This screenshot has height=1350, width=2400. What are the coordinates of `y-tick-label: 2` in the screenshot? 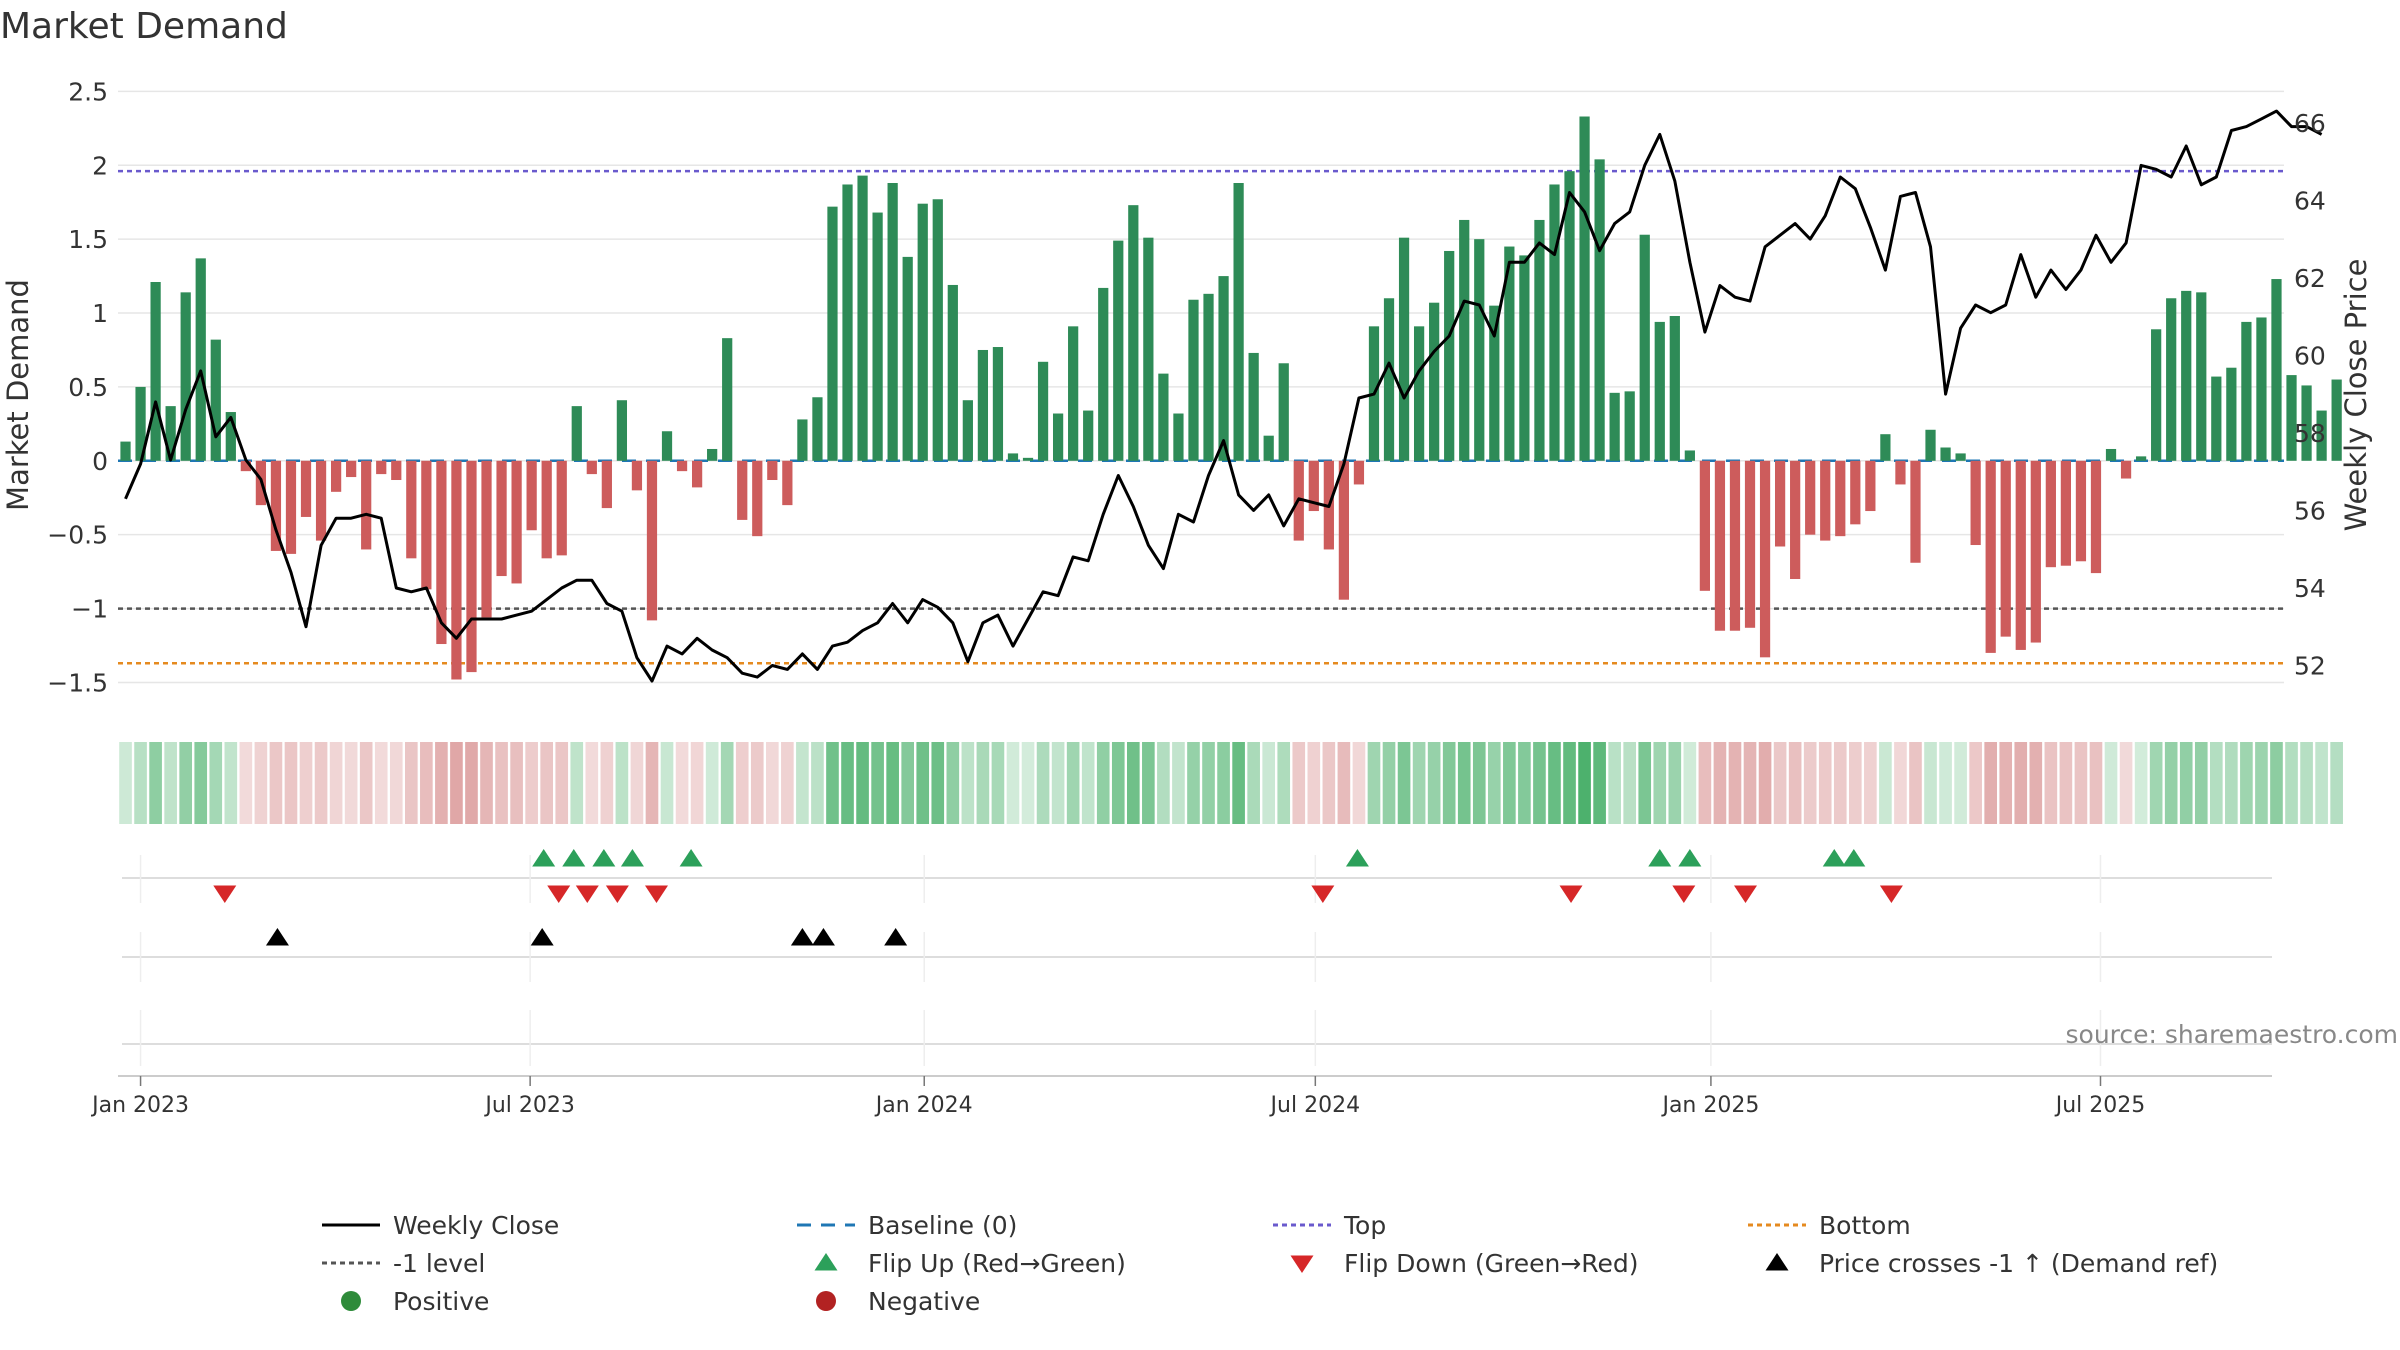 It's located at (100, 165).